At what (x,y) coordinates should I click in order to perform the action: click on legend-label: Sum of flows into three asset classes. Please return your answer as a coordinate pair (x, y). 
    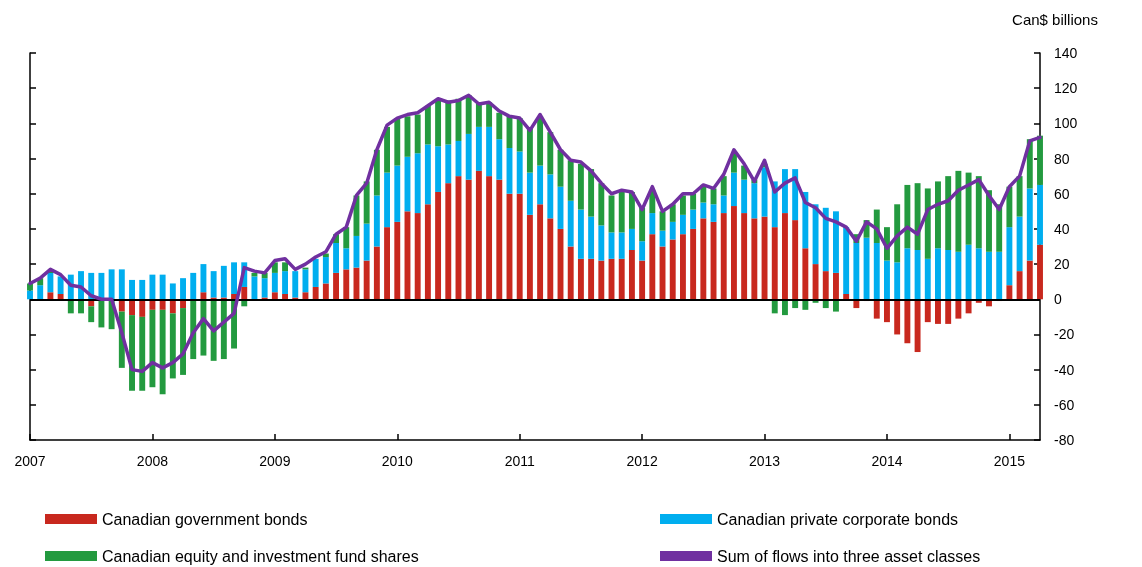
    Looking at the image, I should click on (849, 556).